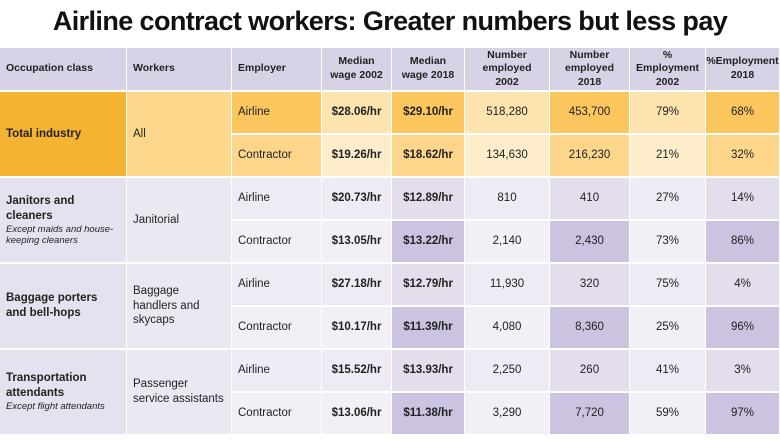  I want to click on cell-text: 518,280, so click(507, 112).